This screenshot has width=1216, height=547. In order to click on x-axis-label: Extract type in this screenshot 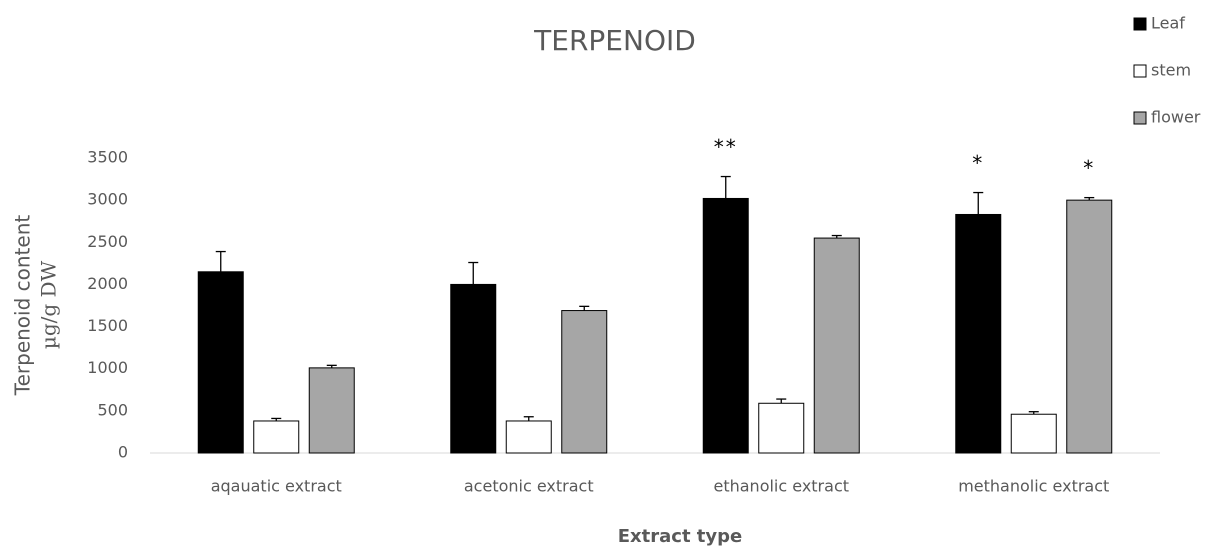, I will do `click(680, 536)`.